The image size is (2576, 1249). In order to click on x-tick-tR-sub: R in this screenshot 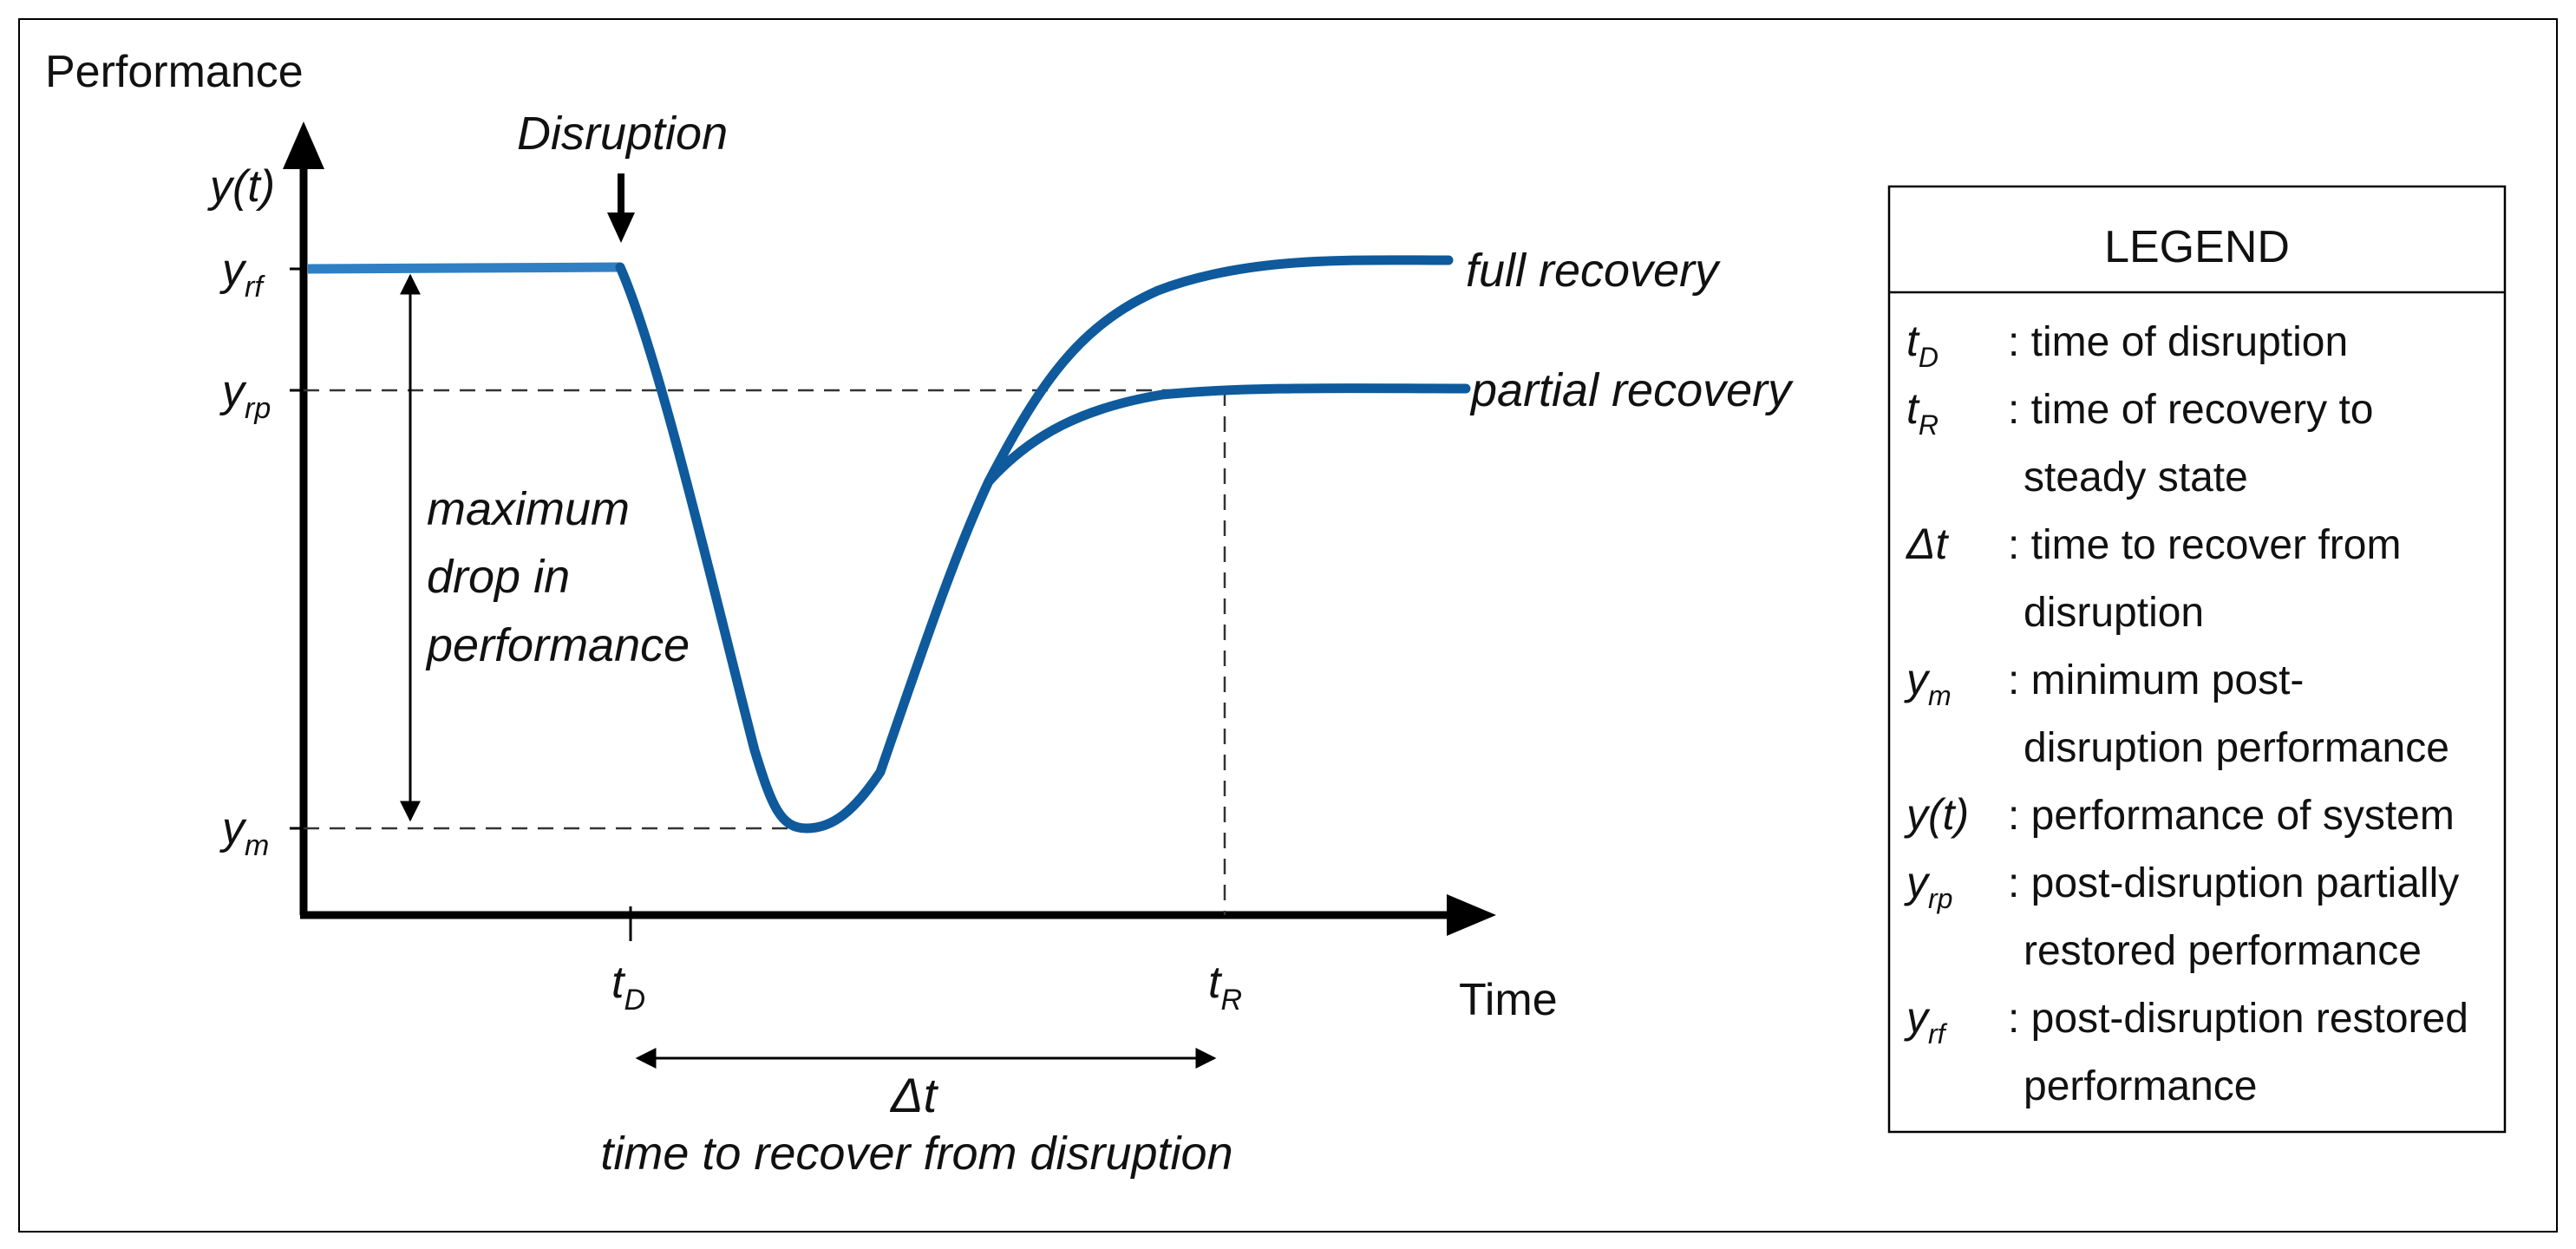, I will do `click(1231, 1000)`.